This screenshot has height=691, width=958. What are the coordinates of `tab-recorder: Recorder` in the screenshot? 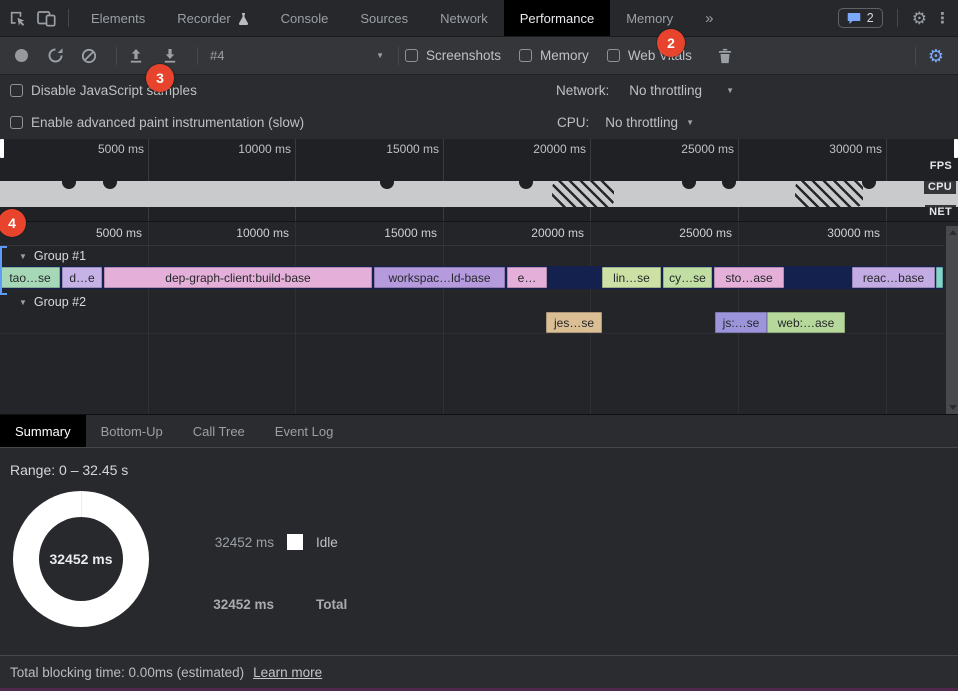 It's located at (212, 18).